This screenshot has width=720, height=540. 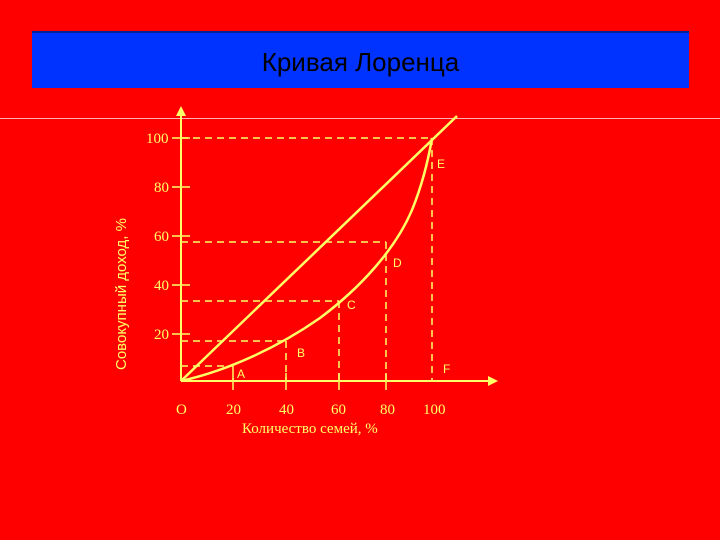 What do you see at coordinates (161, 188) in the screenshot?
I see `y-tick-label-80: 80` at bounding box center [161, 188].